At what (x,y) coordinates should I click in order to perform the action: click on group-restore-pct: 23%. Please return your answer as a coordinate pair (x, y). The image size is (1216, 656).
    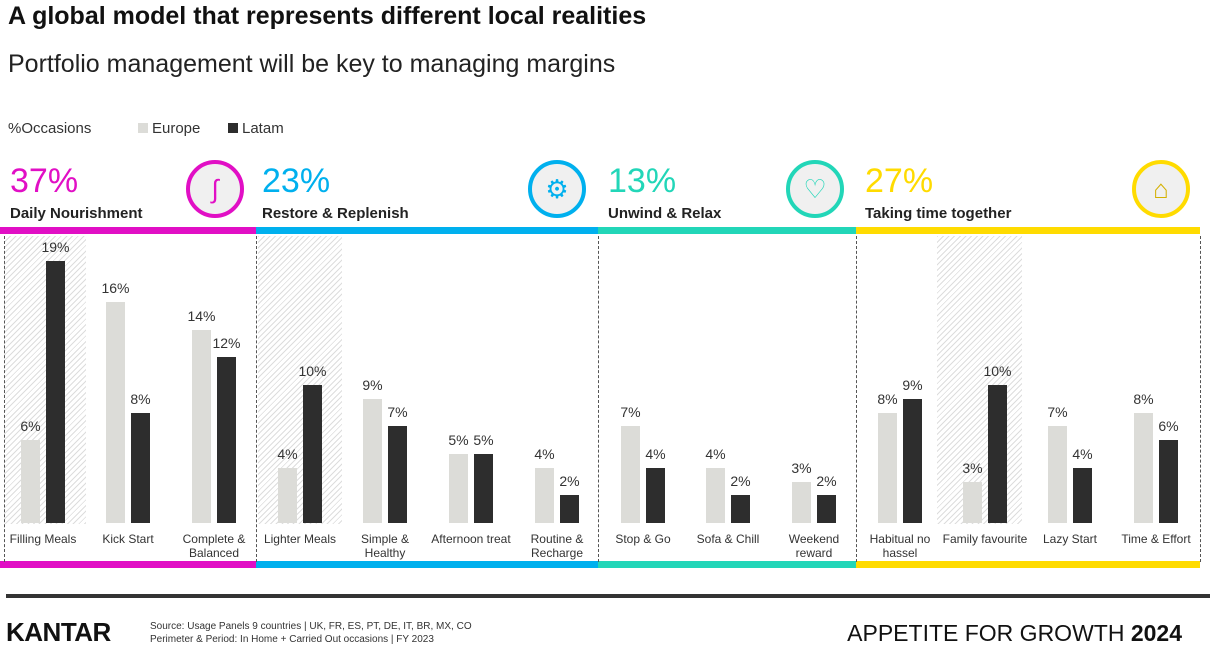
    Looking at the image, I should click on (296, 181).